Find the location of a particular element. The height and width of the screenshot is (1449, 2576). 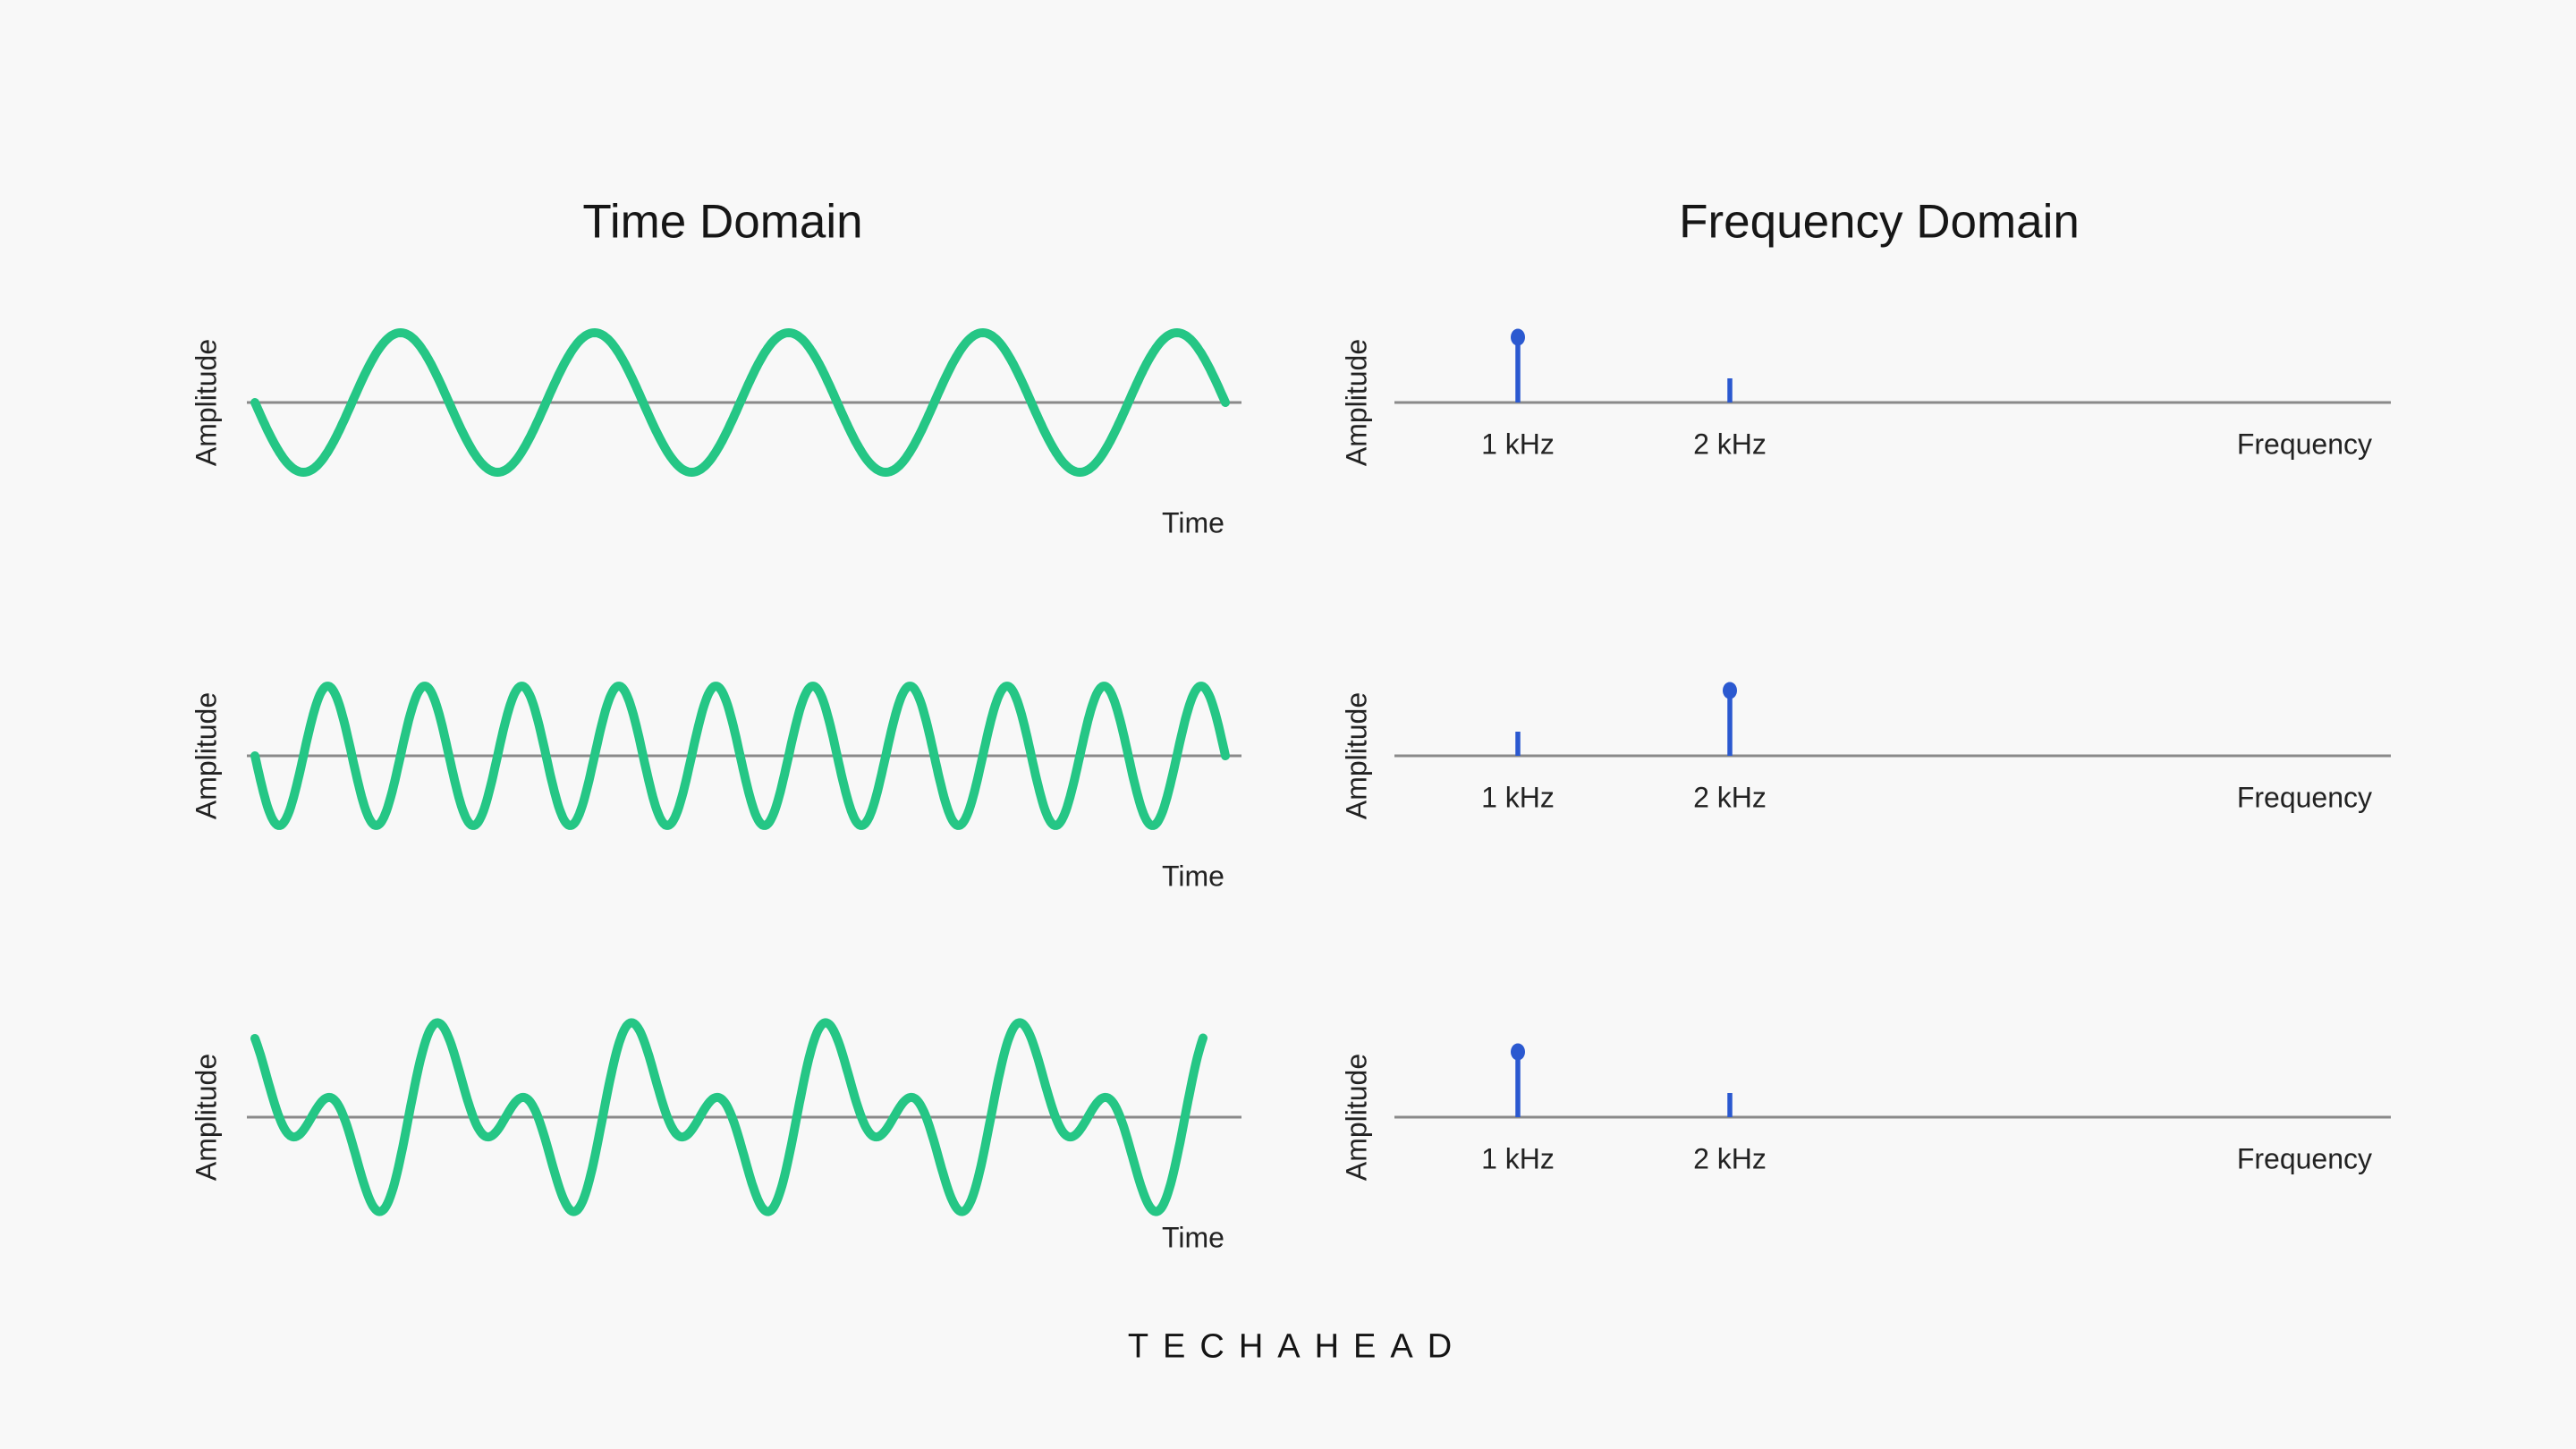

time-plot-1-amplitude-label: Amplitude is located at coordinates (206, 402).